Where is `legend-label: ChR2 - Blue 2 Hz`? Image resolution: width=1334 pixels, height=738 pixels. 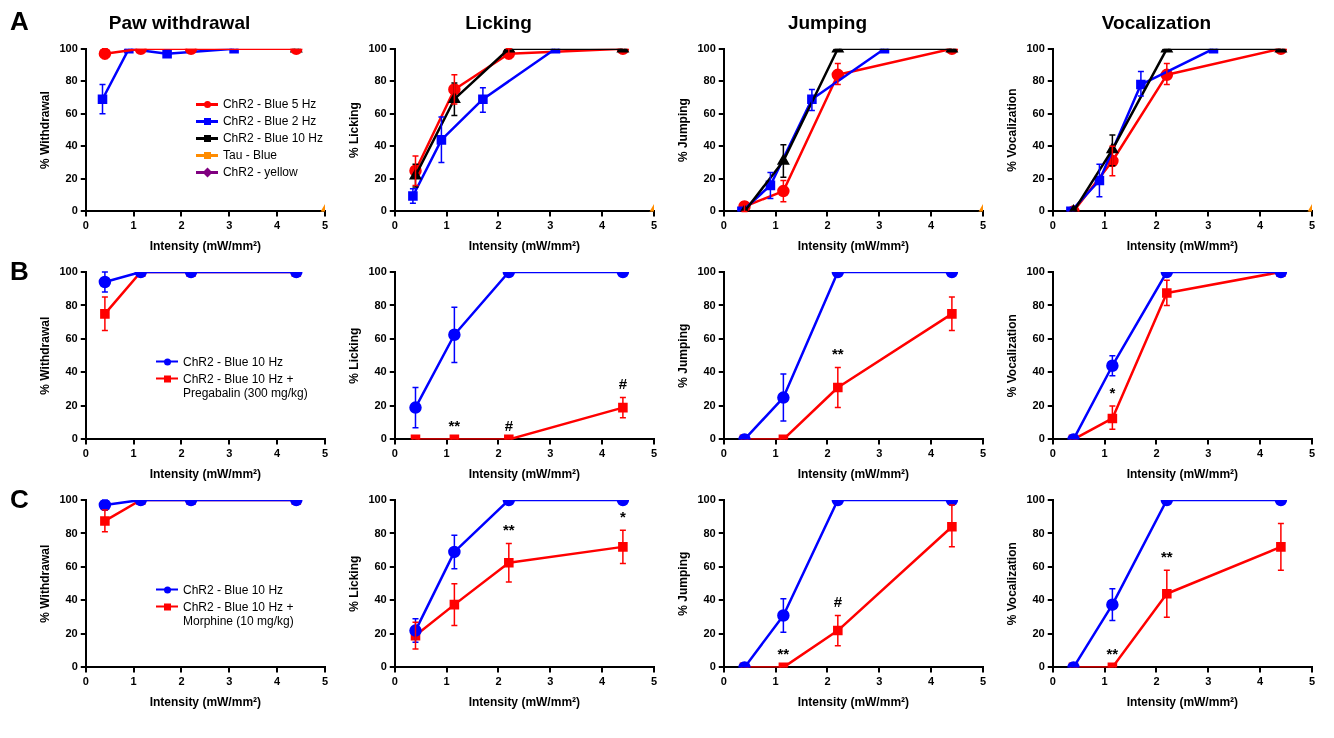 legend-label: ChR2 - Blue 2 Hz is located at coordinates (269, 121).